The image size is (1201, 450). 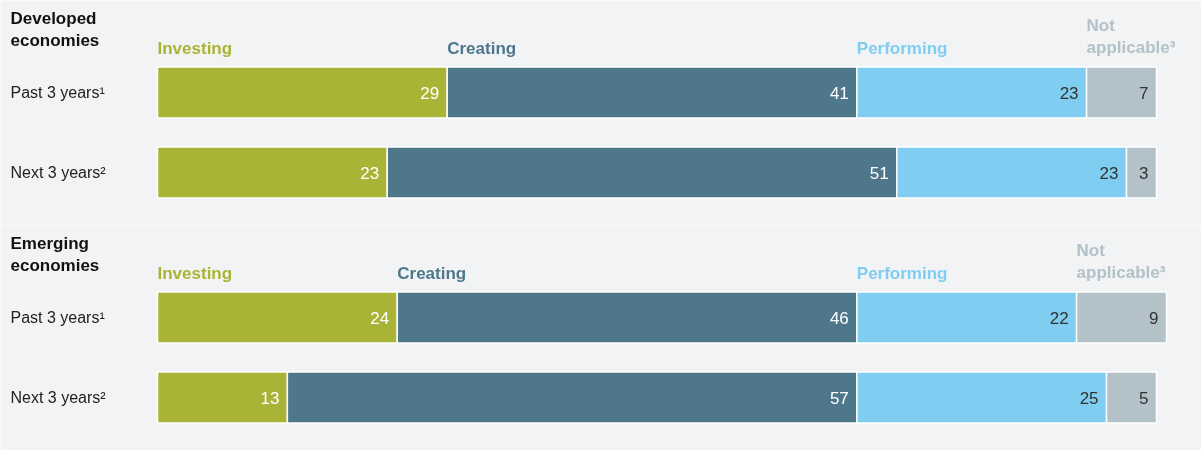 I want to click on data-label: 7, so click(x=1144, y=93).